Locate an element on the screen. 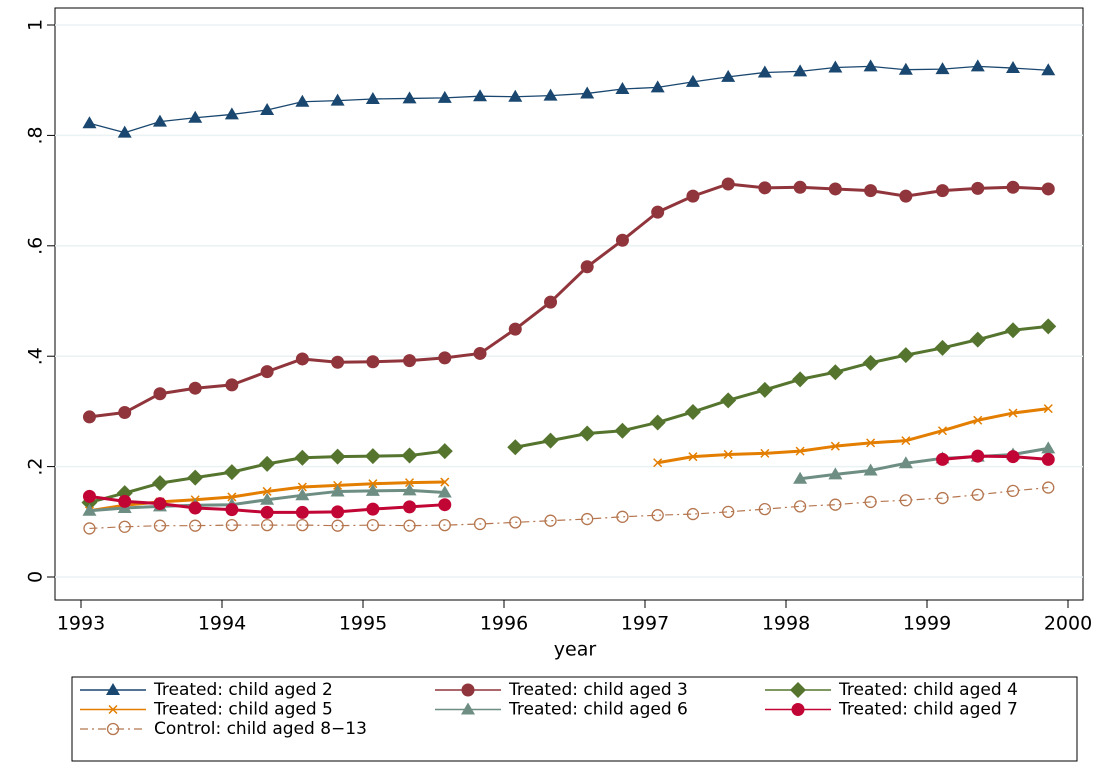 The width and height of the screenshot is (1103, 764). legend-label: Treated: child aged 5 is located at coordinates (243, 710).